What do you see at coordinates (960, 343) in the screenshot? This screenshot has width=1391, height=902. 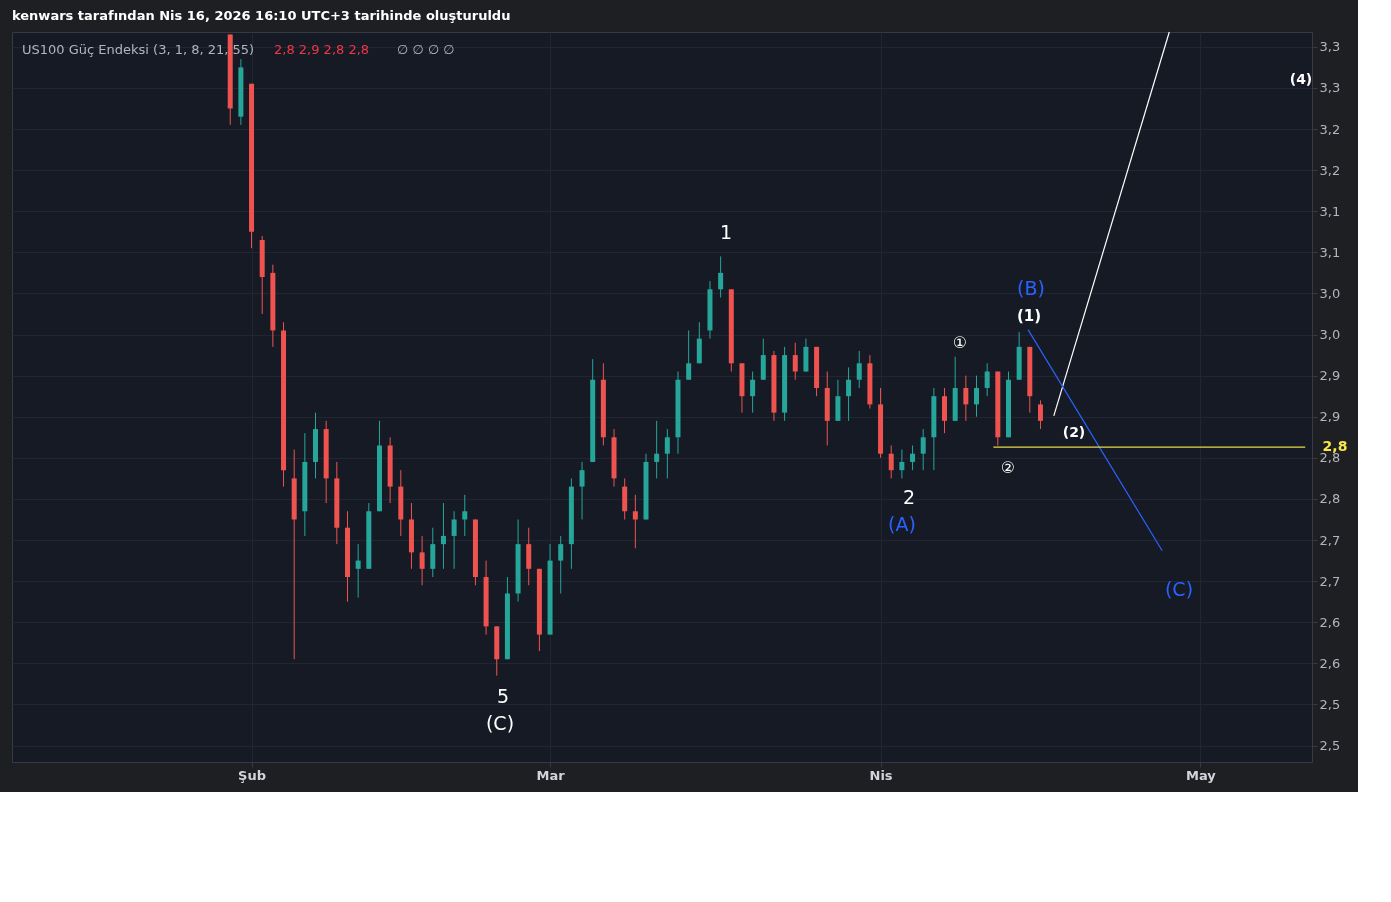 I see `annotation: ①` at bounding box center [960, 343].